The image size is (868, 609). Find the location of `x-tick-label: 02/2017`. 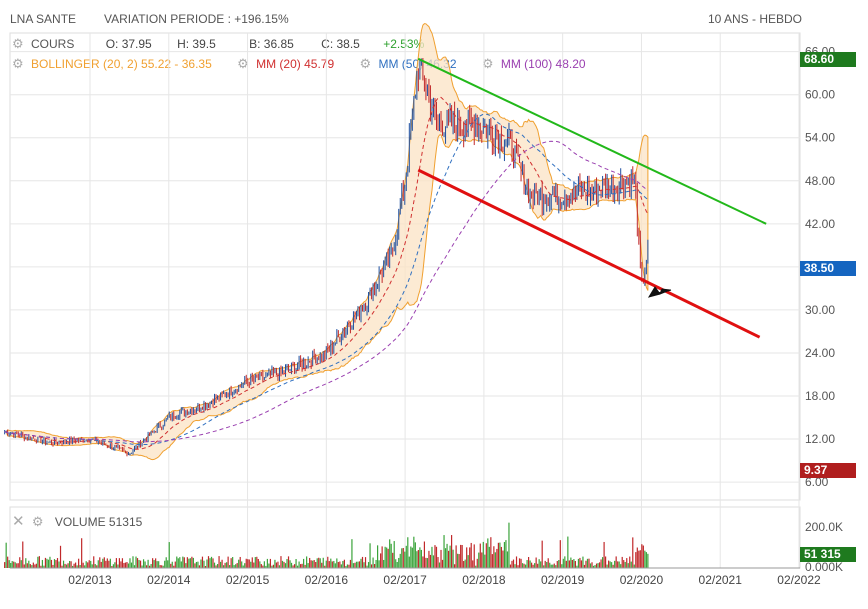

x-tick-label: 02/2017 is located at coordinates (405, 580).